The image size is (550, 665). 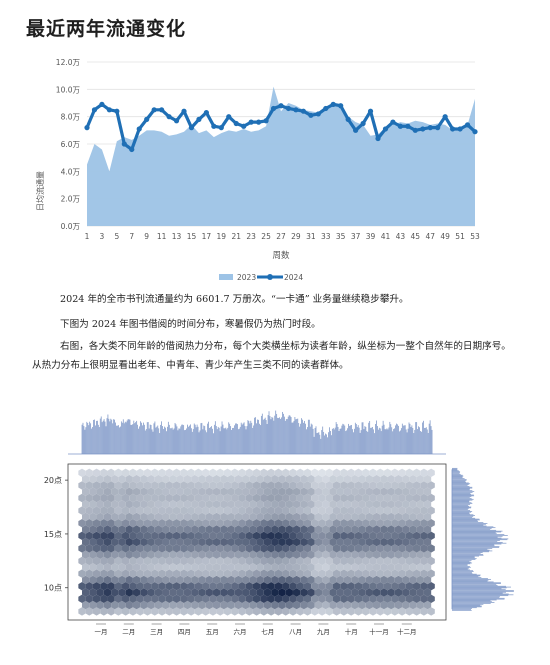 I want to click on x-tick-label: 51, so click(x=460, y=236).